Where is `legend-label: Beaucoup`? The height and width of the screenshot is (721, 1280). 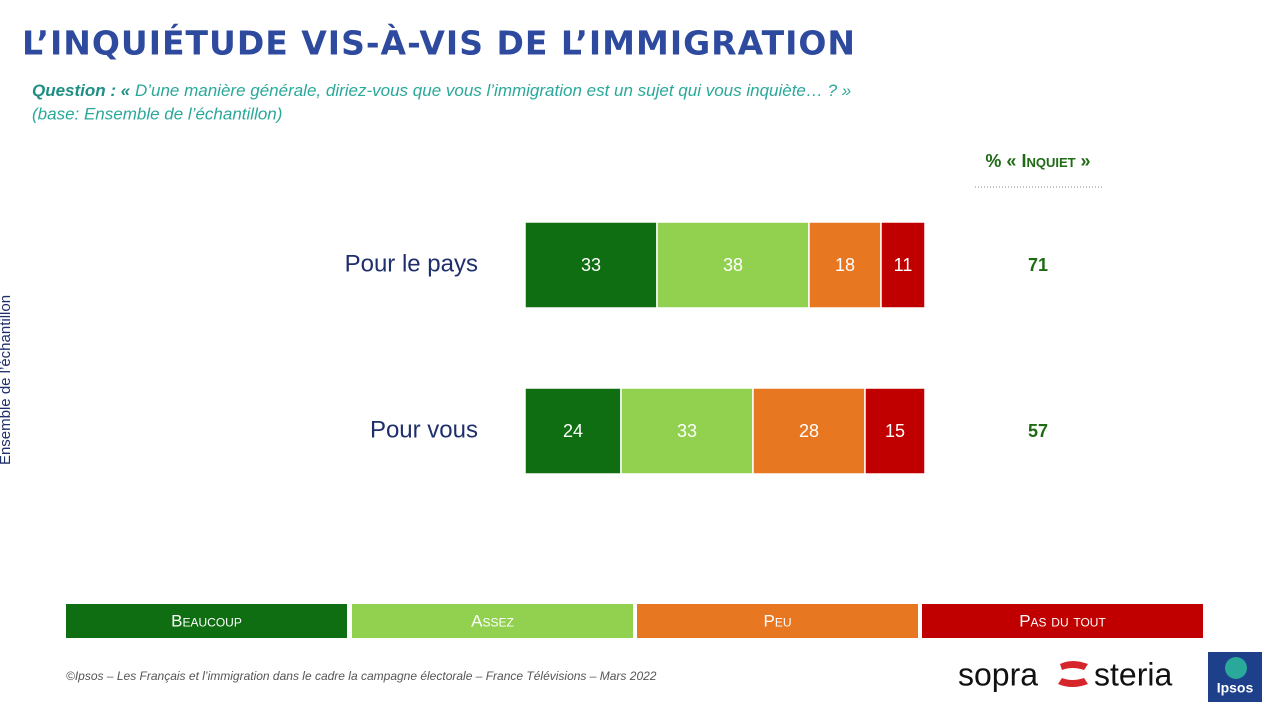 legend-label: Beaucoup is located at coordinates (206, 620).